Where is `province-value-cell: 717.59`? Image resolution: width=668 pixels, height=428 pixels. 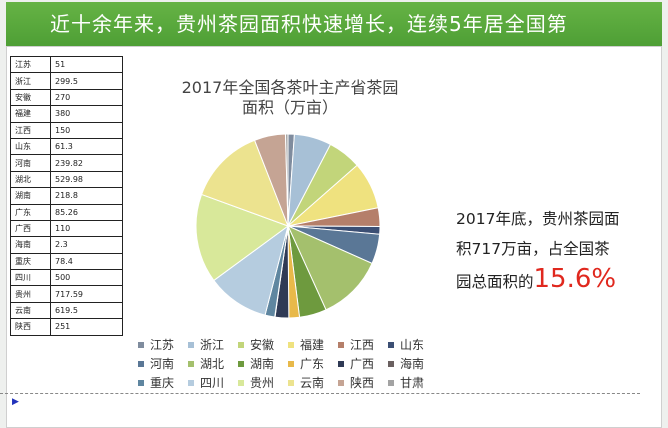
province-value-cell: 717.59 is located at coordinates (86, 294).